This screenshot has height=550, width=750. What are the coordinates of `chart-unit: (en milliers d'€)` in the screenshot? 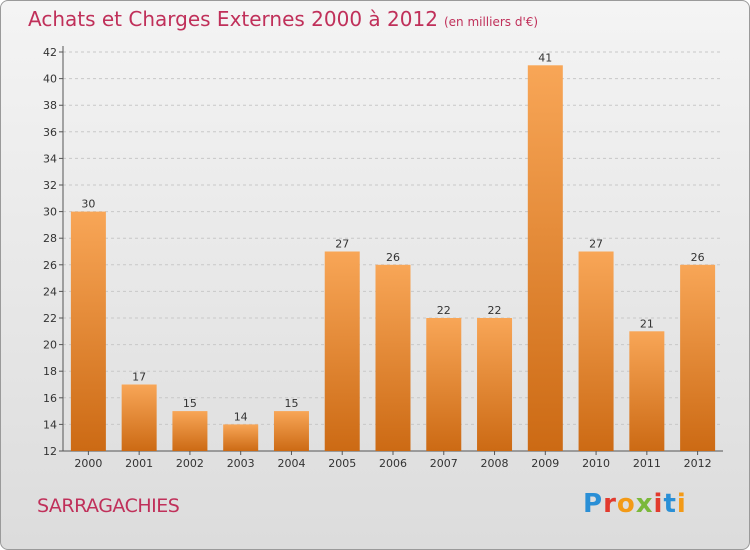 It's located at (491, 22).